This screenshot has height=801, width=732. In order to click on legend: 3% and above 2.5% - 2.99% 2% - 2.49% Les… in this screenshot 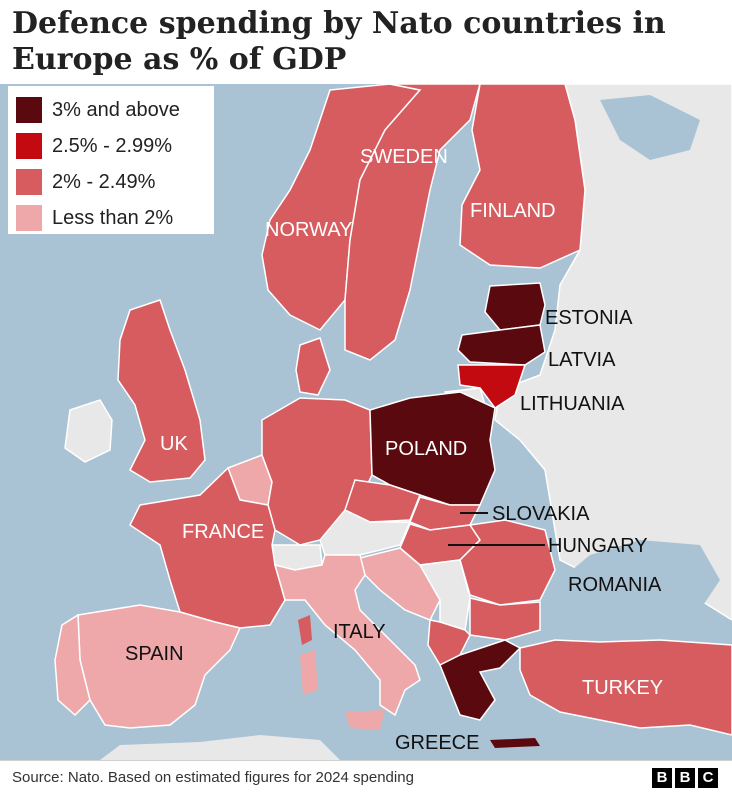, I will do `click(111, 160)`.